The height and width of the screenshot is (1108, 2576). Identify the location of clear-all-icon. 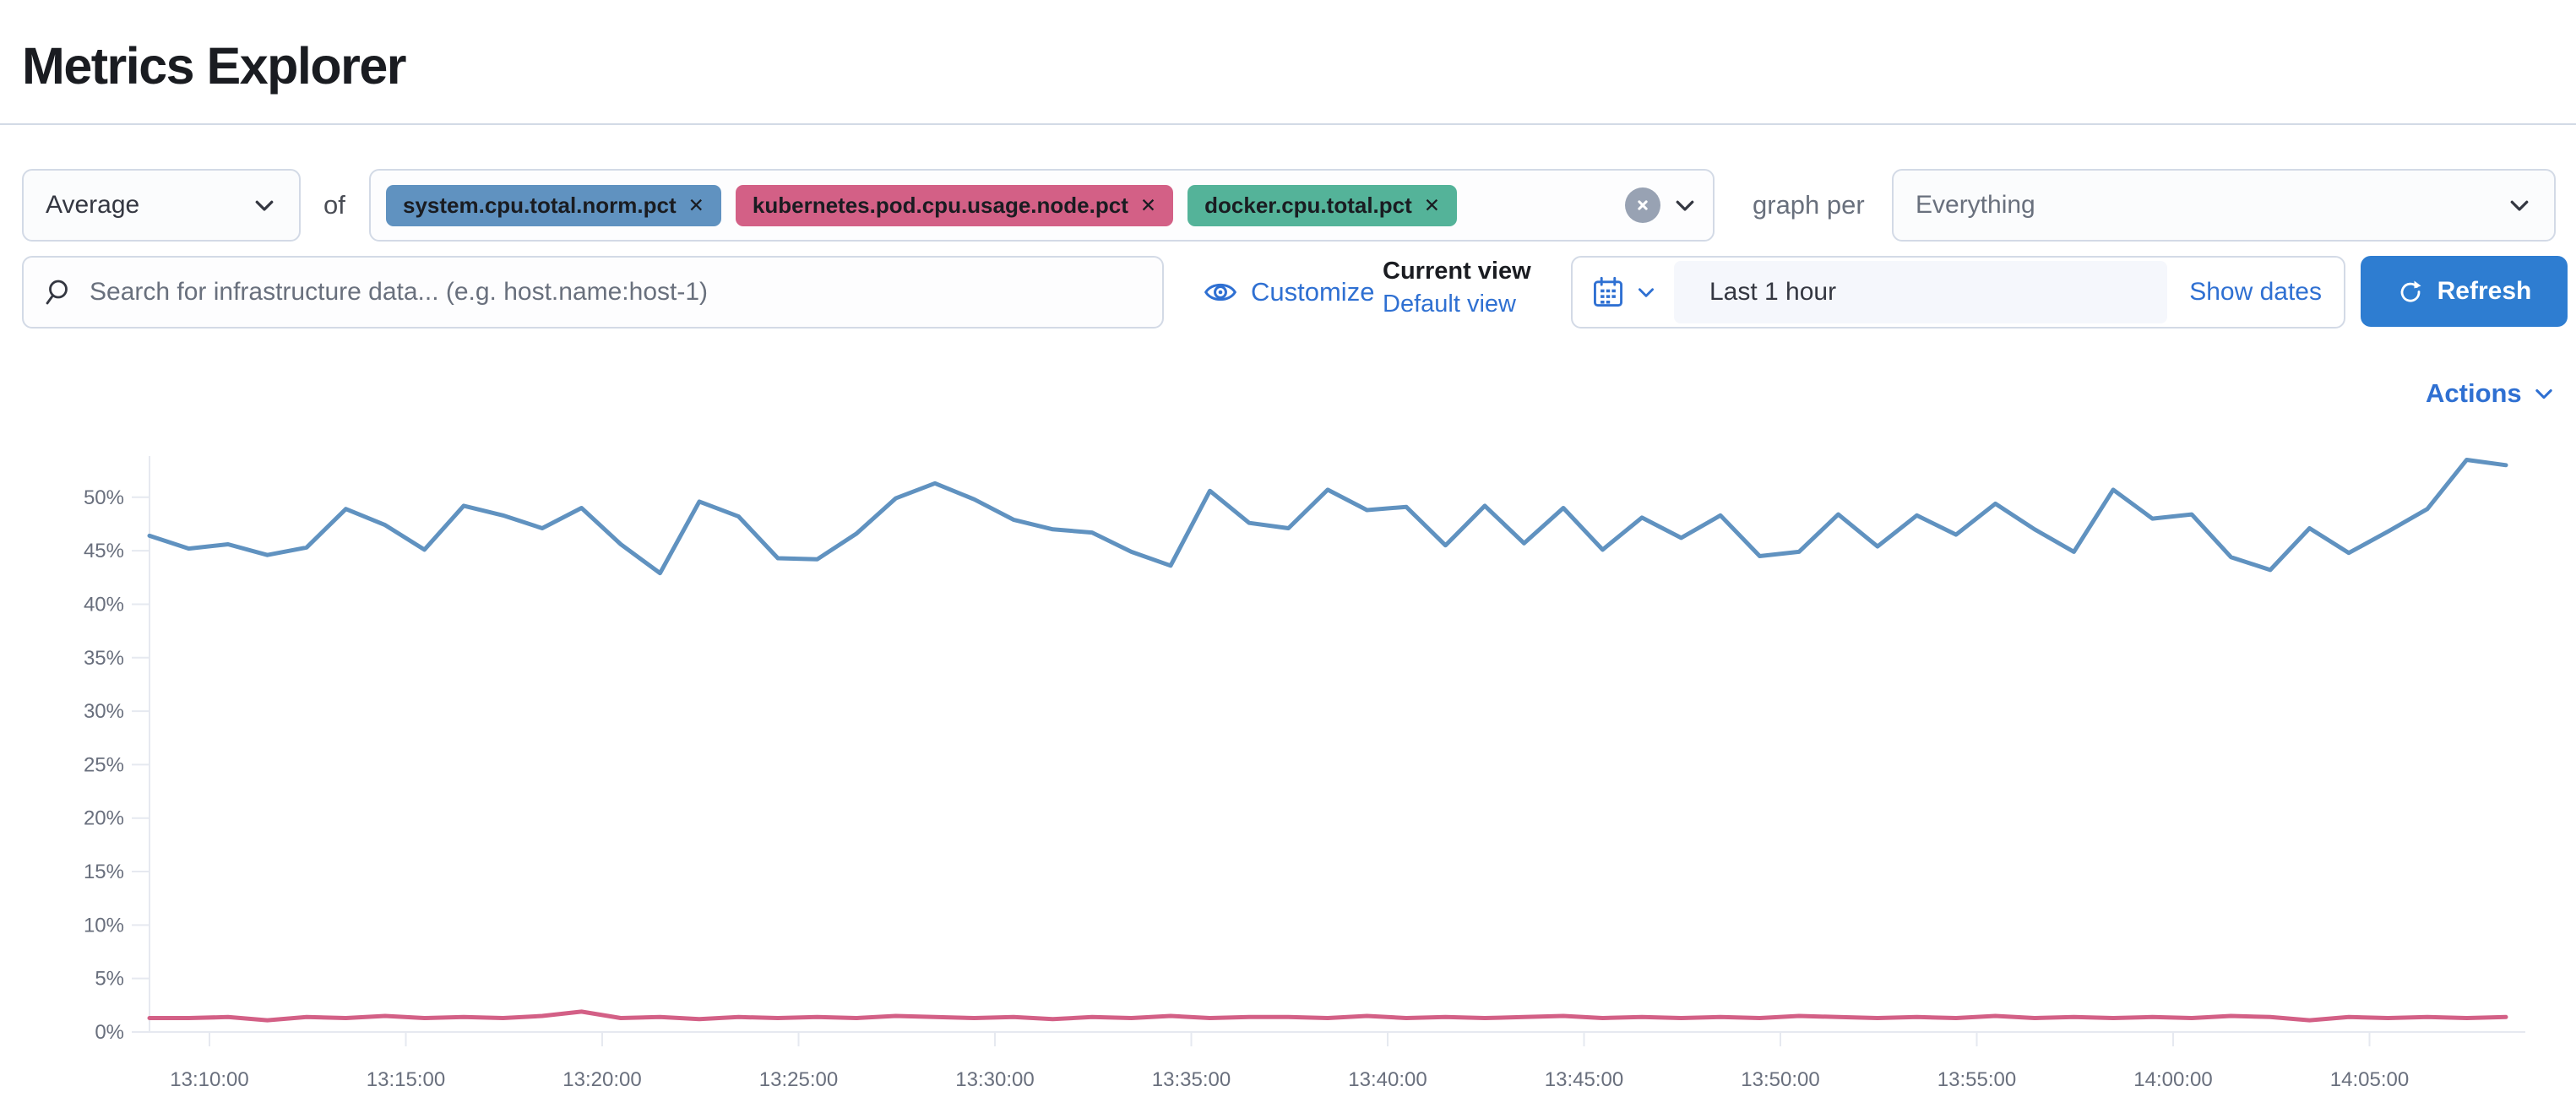
(1642, 205).